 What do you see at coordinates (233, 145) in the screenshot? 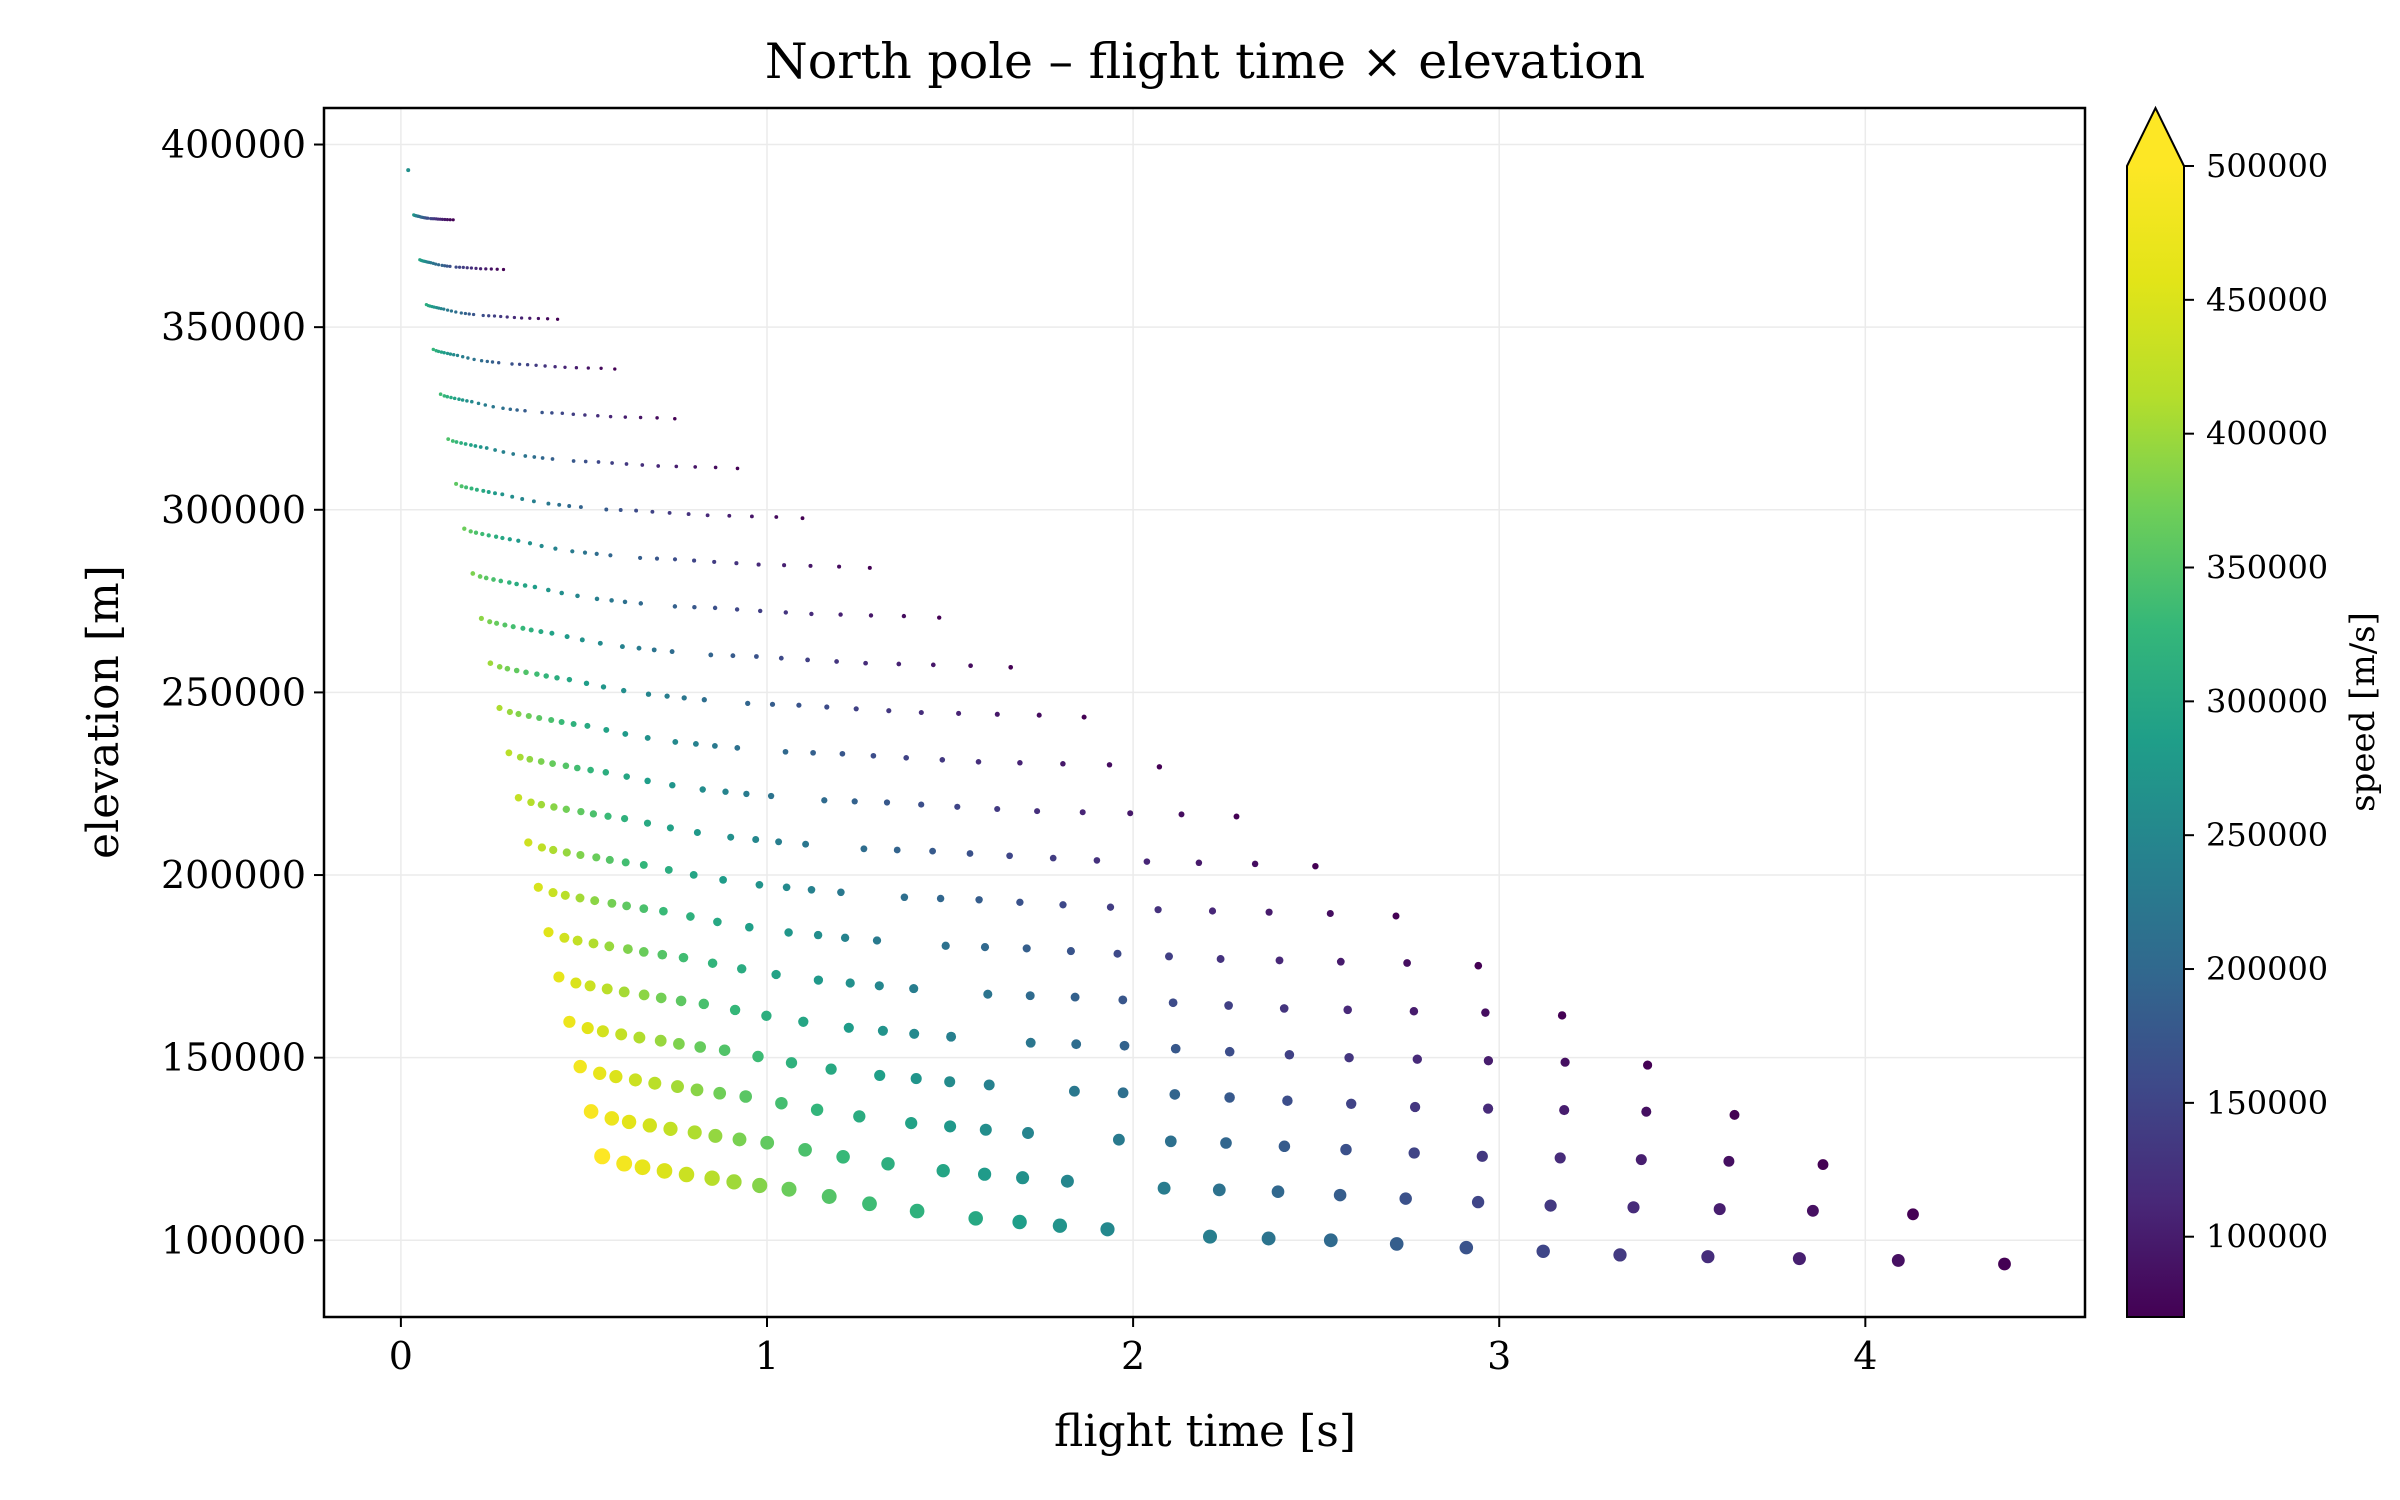
I see `y-tick-label: 400000` at bounding box center [233, 145].